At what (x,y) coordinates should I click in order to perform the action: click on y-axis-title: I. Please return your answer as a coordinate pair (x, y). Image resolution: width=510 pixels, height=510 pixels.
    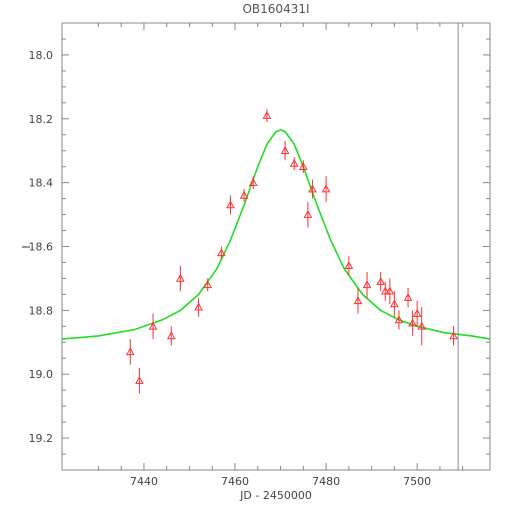
    Looking at the image, I should click on (26, 246).